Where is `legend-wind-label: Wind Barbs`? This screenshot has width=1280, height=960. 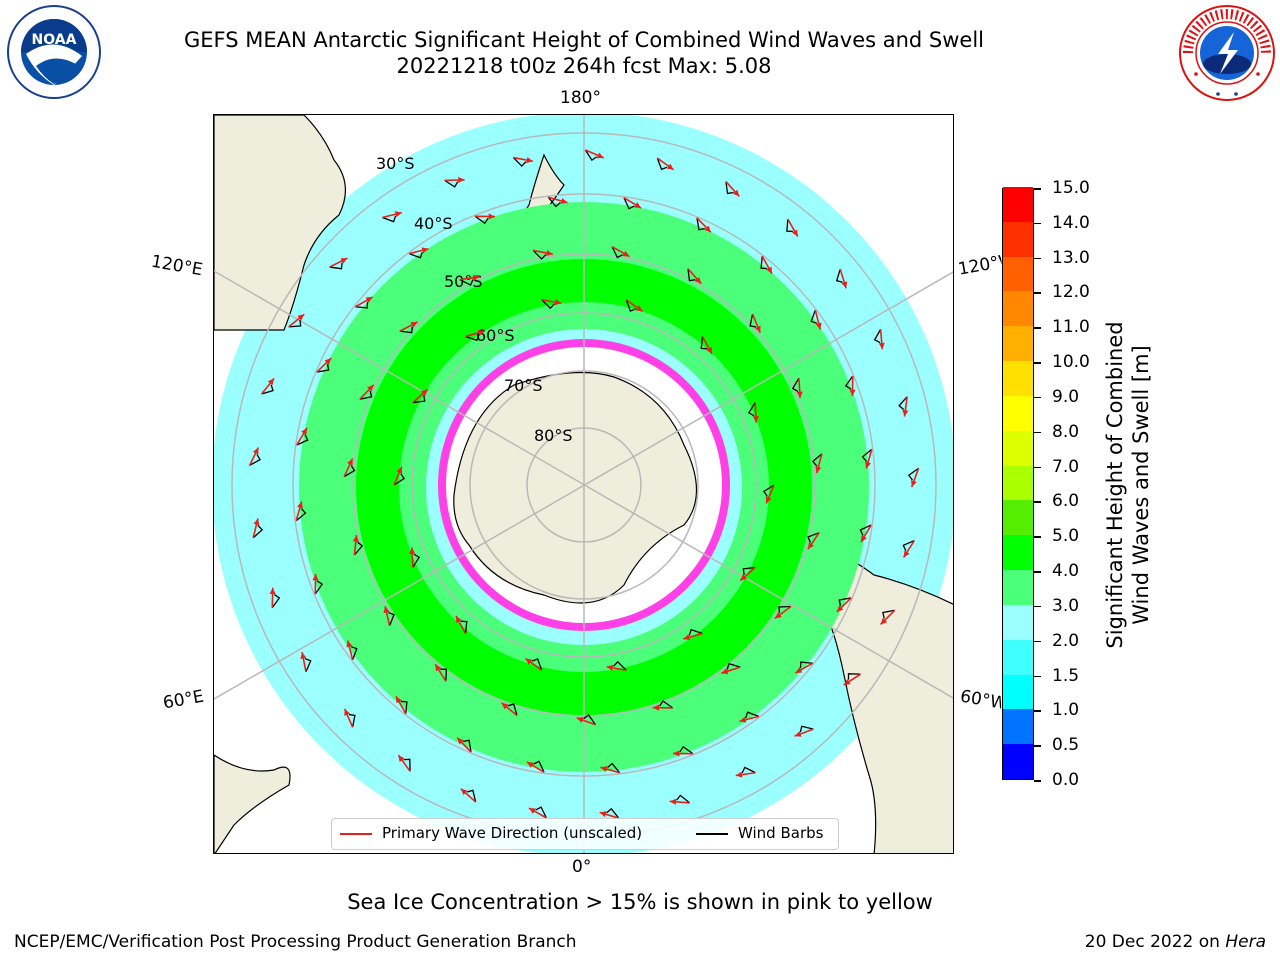 legend-wind-label: Wind Barbs is located at coordinates (781, 833).